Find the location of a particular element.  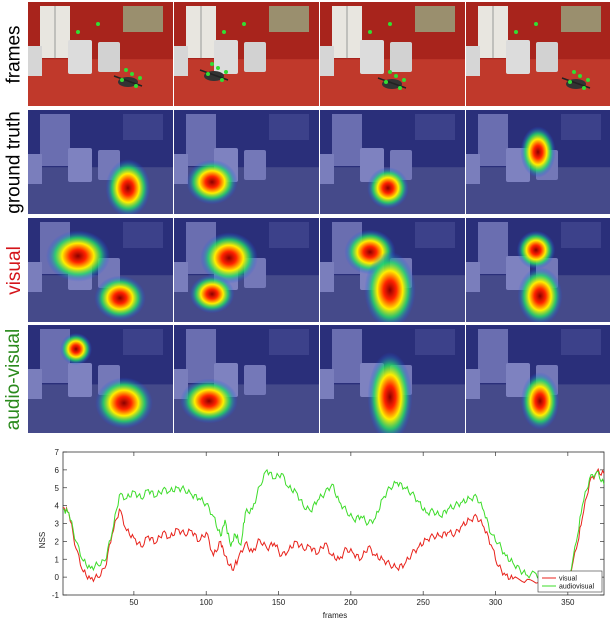

legend-box is located at coordinates (570, 581).